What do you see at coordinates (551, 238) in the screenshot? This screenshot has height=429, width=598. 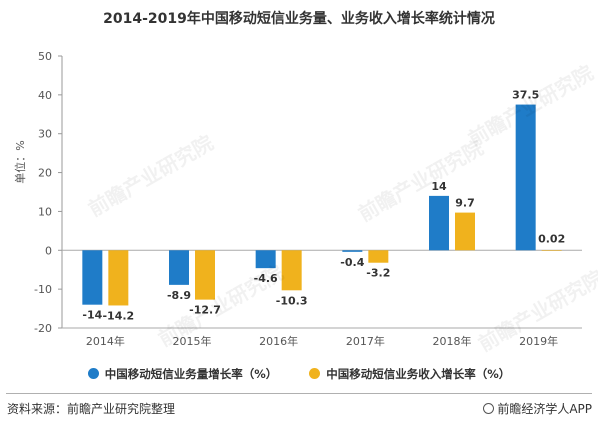 I see `data-label: 0.02` at bounding box center [551, 238].